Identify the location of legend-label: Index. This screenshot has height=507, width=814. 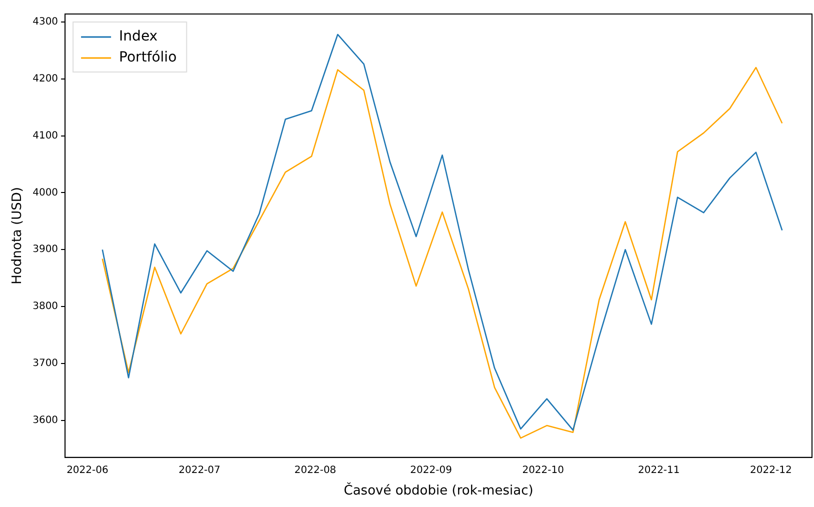
(138, 36).